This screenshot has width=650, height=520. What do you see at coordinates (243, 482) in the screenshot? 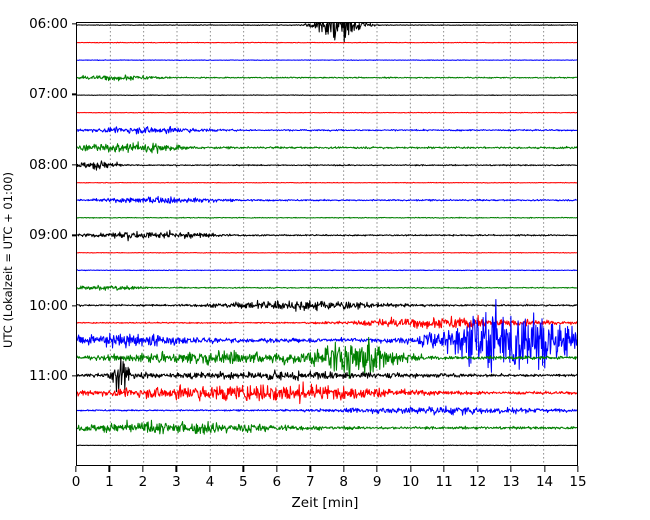
I see `x-tick-label-5: 5` at bounding box center [243, 482].